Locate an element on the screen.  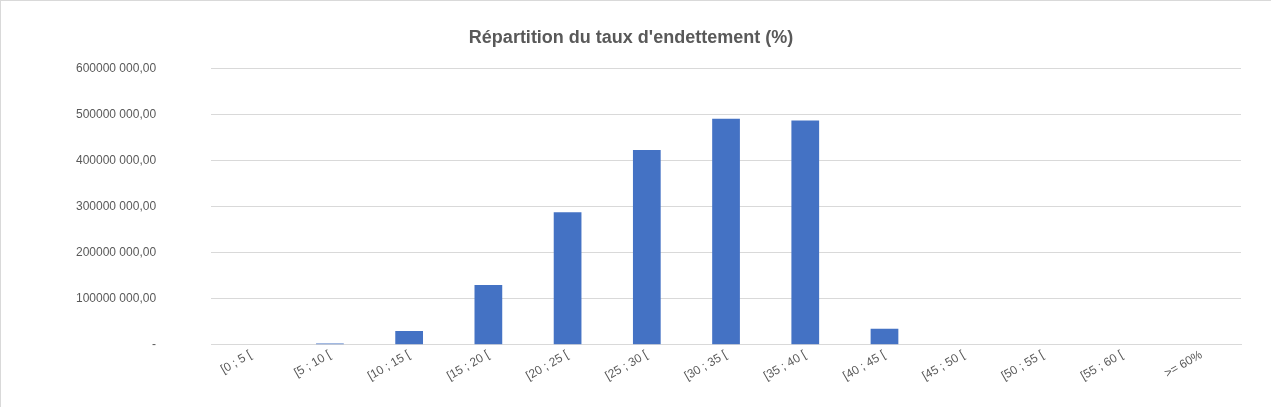
y-tick-label: 500000 000,00 is located at coordinates (116, 113).